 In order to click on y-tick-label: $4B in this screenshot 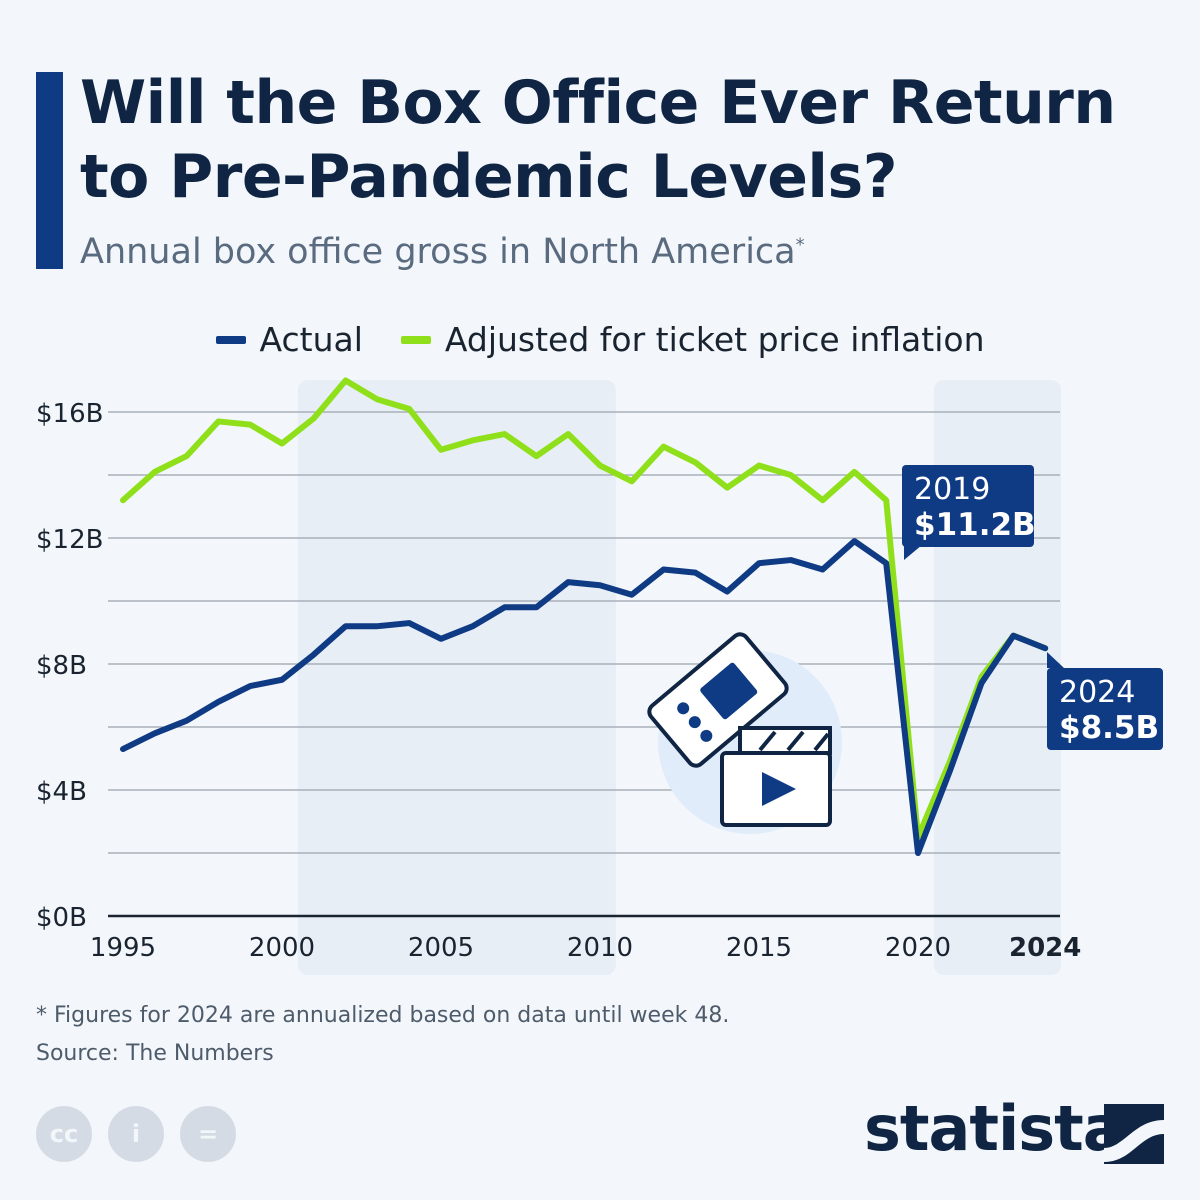, I will do `click(61, 792)`.